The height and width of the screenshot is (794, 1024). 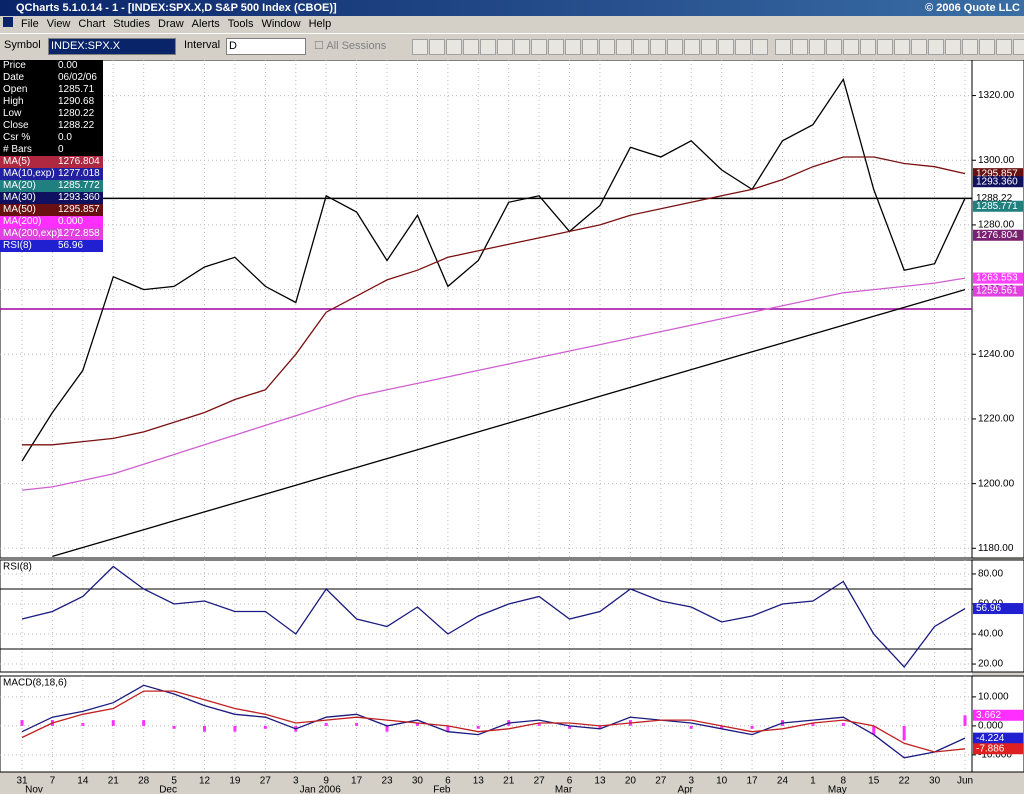 I want to click on x-tick-label: 12, so click(x=205, y=781).